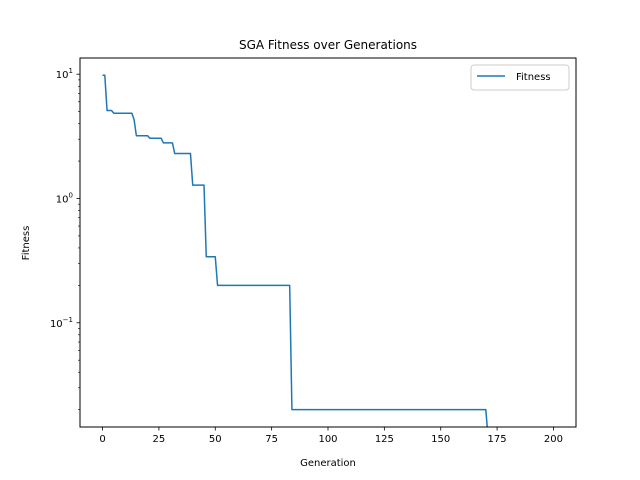 This screenshot has height=480, width=640. What do you see at coordinates (533, 77) in the screenshot?
I see `legend-label-fitness: Fitness` at bounding box center [533, 77].